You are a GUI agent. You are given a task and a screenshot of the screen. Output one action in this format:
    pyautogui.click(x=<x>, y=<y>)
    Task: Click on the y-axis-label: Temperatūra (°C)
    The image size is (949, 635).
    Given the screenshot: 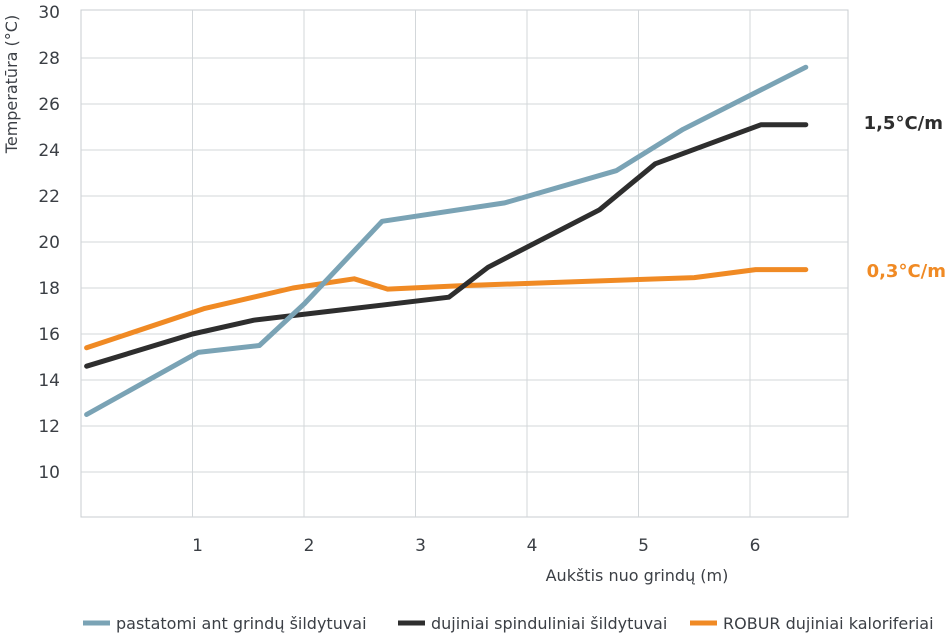 What is the action you would take?
    pyautogui.click(x=11, y=84)
    